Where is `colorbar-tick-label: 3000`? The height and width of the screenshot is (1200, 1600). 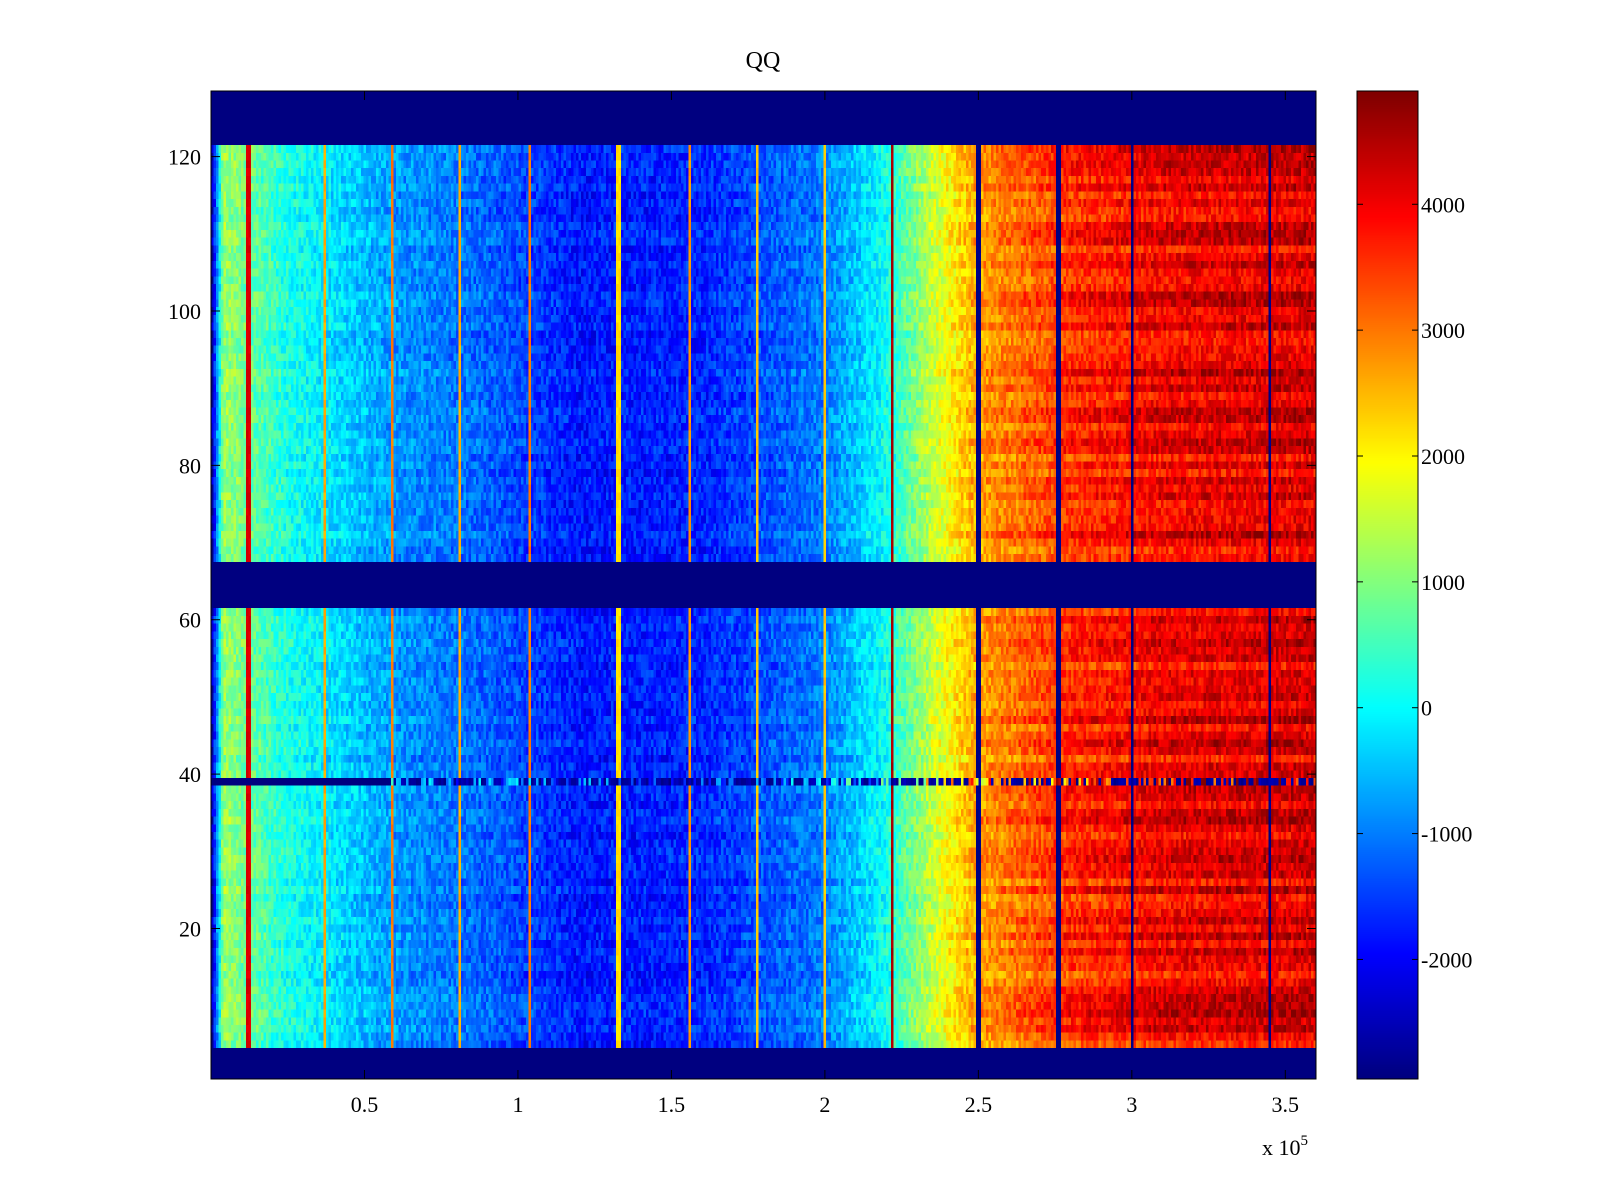 colorbar-tick-label: 3000 is located at coordinates (1443, 330).